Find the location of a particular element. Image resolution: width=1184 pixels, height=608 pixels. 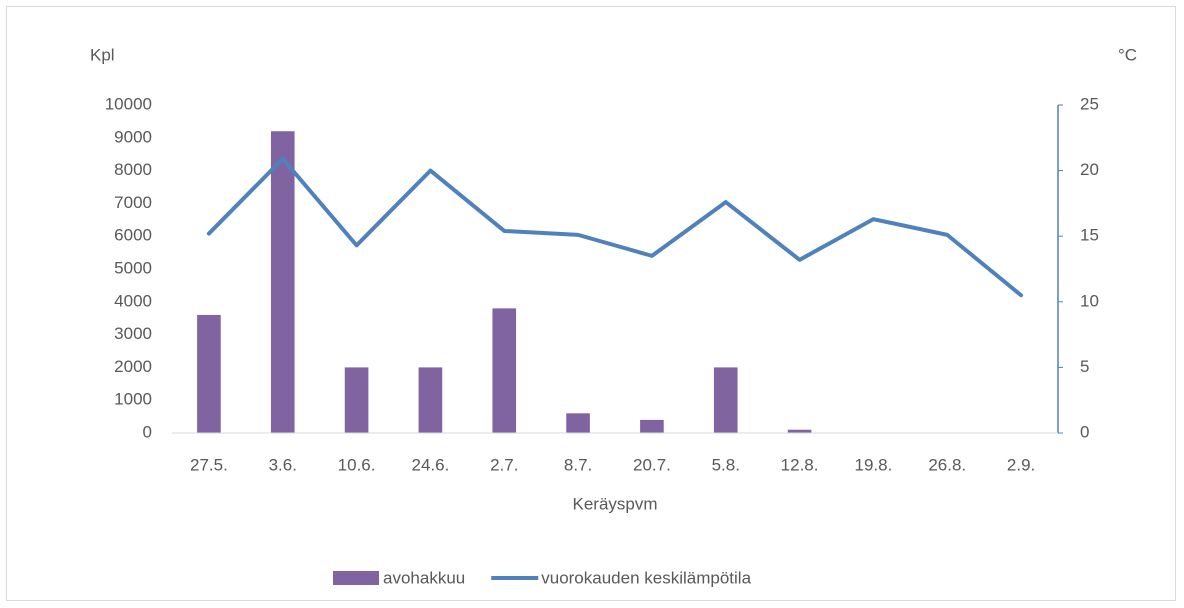

y2-tick-label: 5 is located at coordinates (1084, 366).